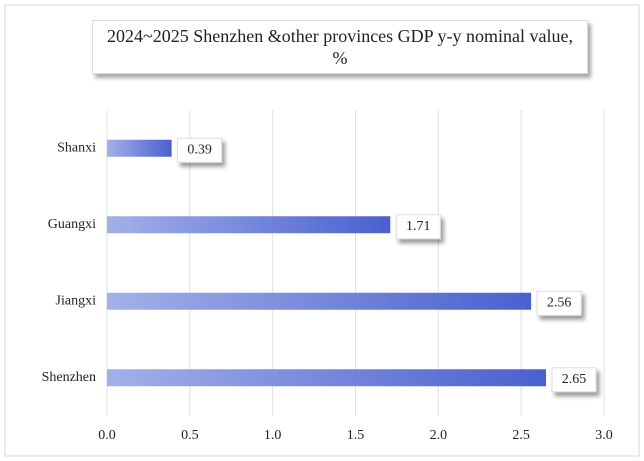 This screenshot has width=644, height=461. I want to click on data-label: 2.65, so click(574, 379).